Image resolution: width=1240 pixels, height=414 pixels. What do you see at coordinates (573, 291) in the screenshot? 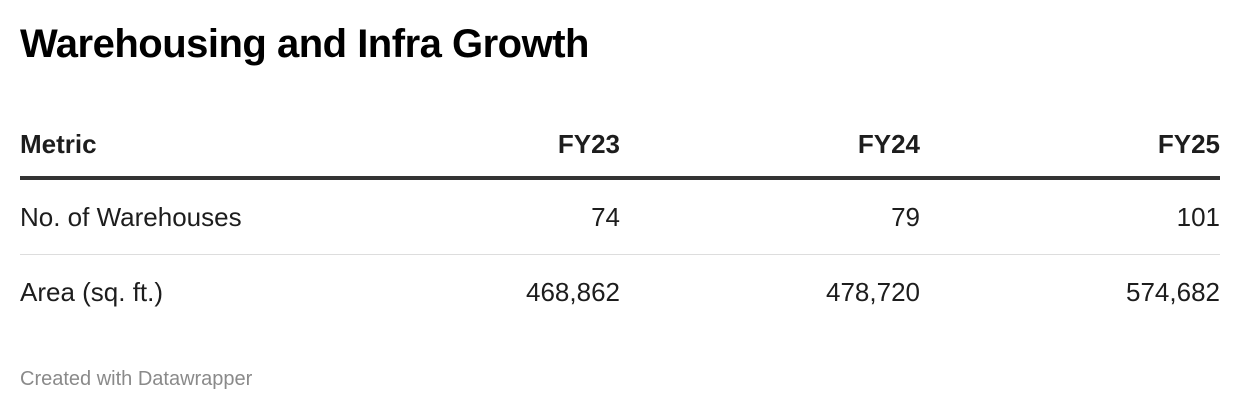
I see `table-cell: 468,862` at bounding box center [573, 291].